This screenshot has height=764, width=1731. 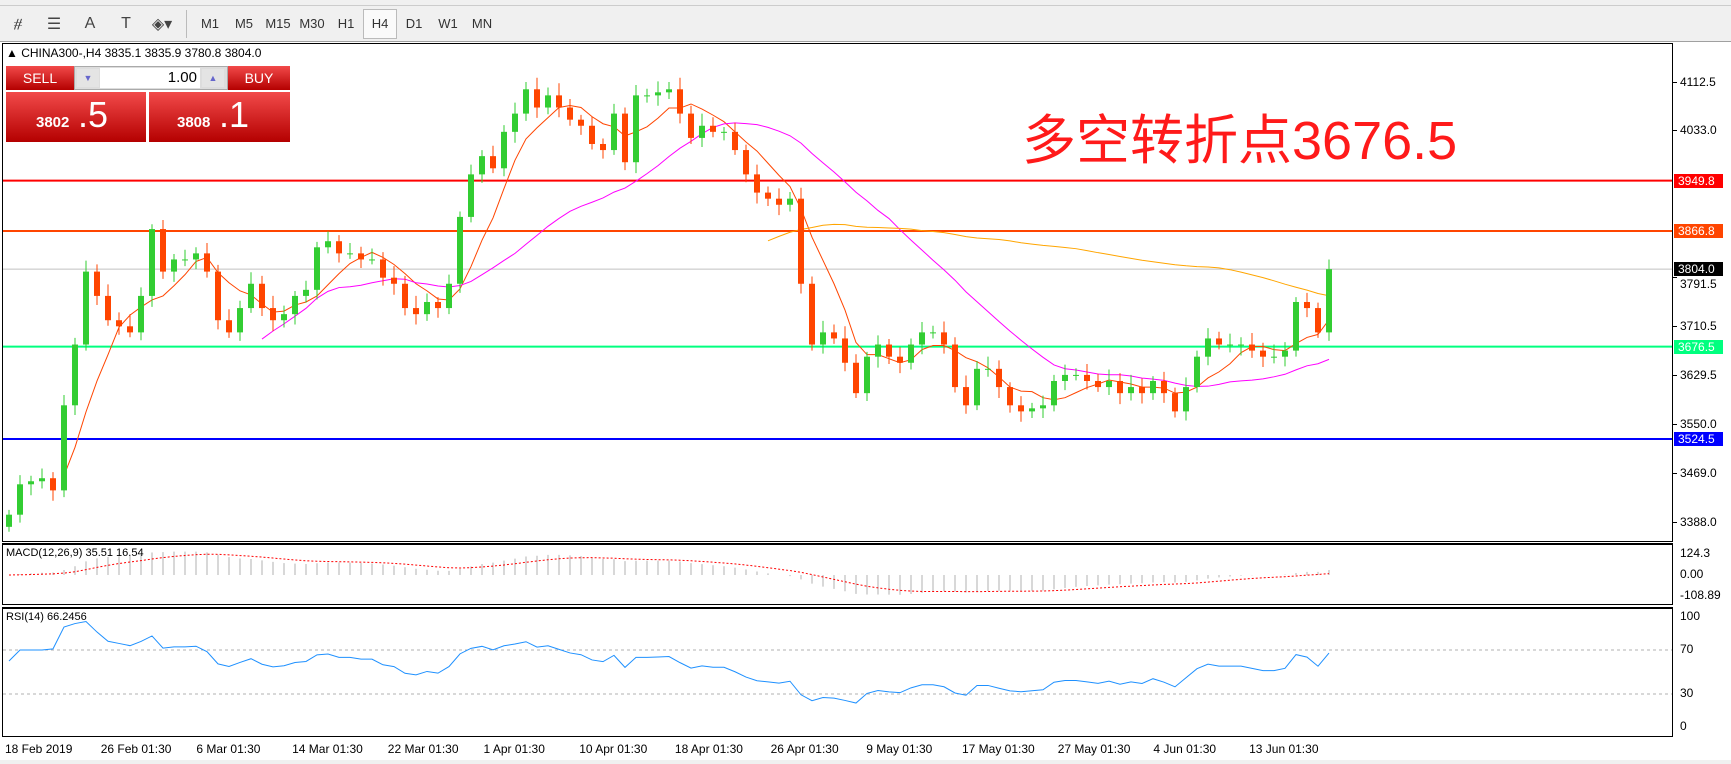 What do you see at coordinates (148, 104) in the screenshot?
I see `one-click-trading: SELL ▼ 1.00 ▲ BUY 3802 .5 3808 .1` at bounding box center [148, 104].